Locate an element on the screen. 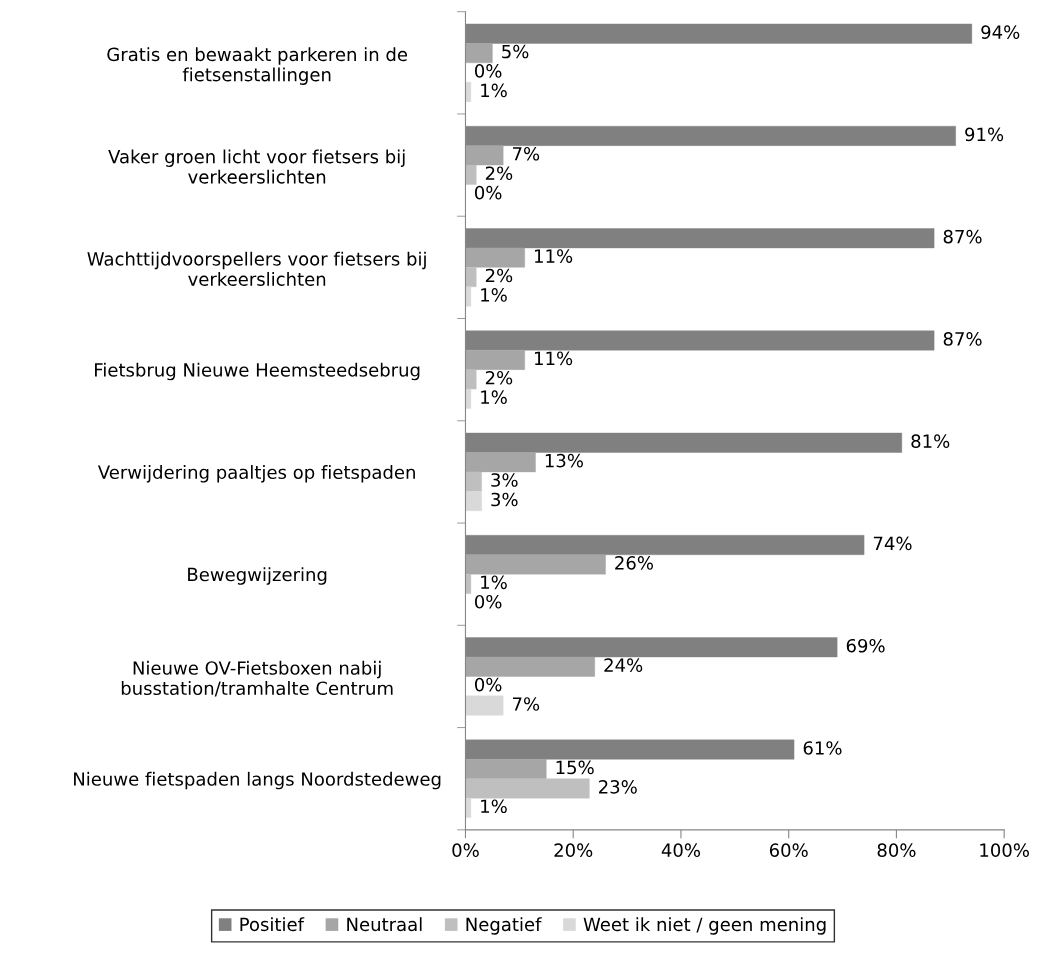 This screenshot has width=1046, height=974. data-label: 74% is located at coordinates (892, 543).